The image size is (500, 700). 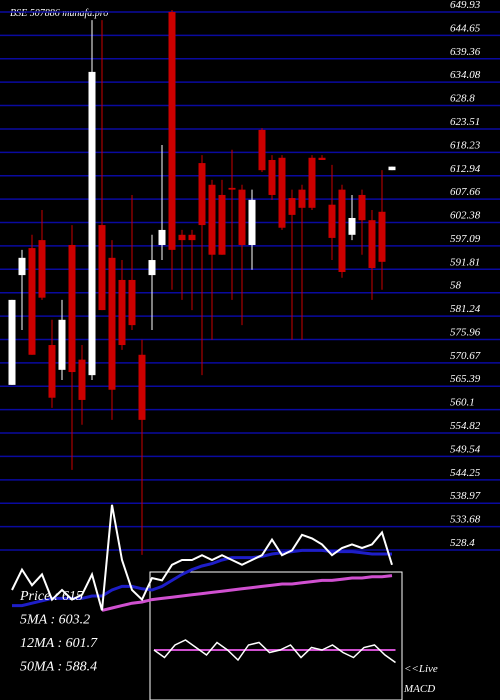 I want to click on y-tick-label: 644.65, so click(x=465, y=28).